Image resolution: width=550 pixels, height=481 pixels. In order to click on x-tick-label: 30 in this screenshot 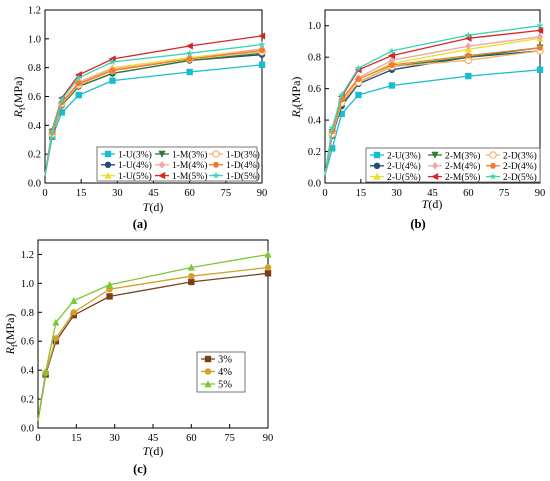, I will do `click(114, 438)`.